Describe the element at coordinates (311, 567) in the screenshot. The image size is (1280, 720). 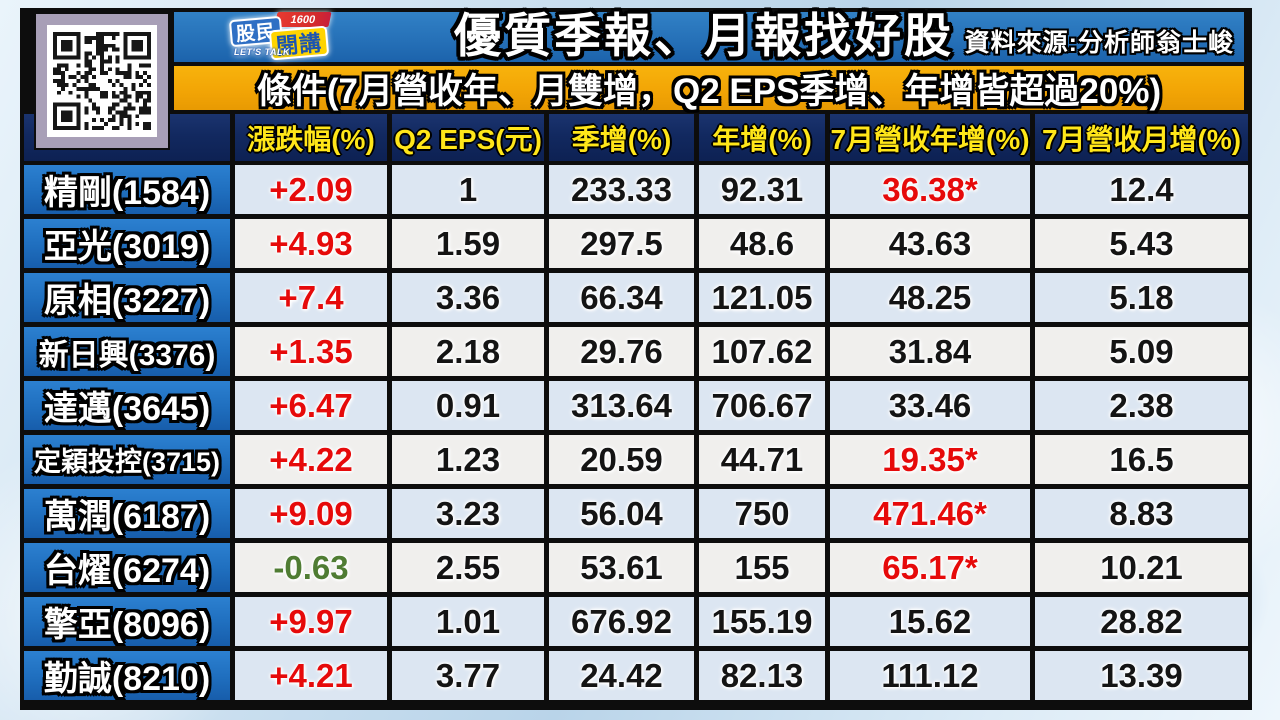
I see `change-percent-cell: -0.63` at that location.